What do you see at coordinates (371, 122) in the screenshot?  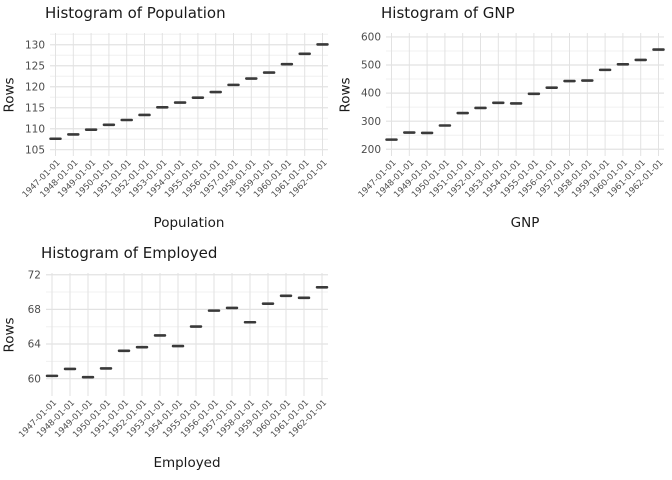 I see `y-tick-label: 300` at bounding box center [371, 122].